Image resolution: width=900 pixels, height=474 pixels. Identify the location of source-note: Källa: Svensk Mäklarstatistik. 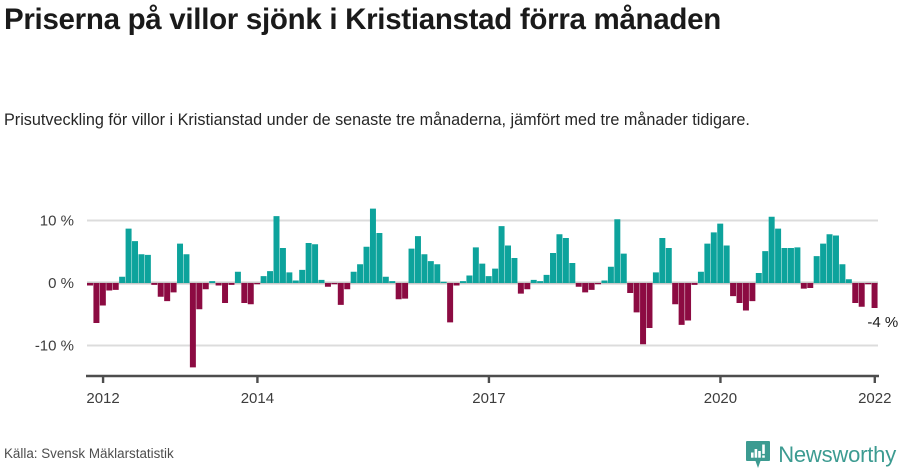
(89, 453).